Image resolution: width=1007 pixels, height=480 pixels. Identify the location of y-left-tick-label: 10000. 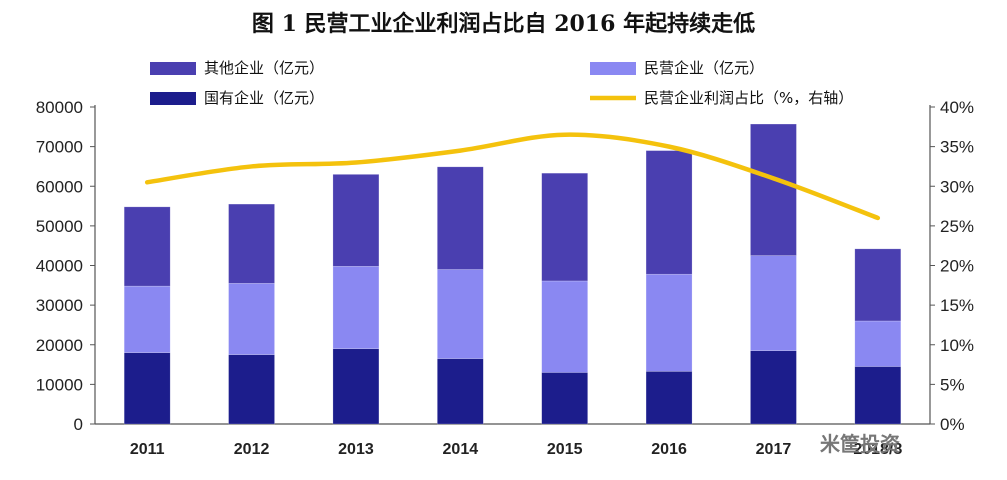
(59, 384).